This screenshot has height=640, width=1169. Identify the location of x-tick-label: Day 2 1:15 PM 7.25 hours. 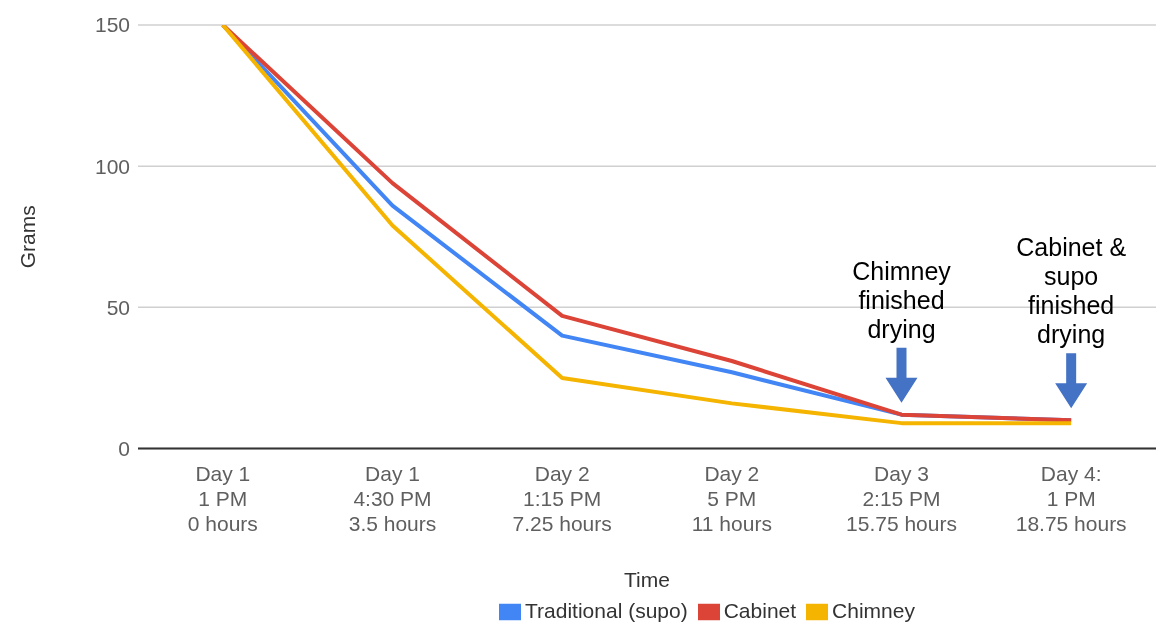
(562, 498).